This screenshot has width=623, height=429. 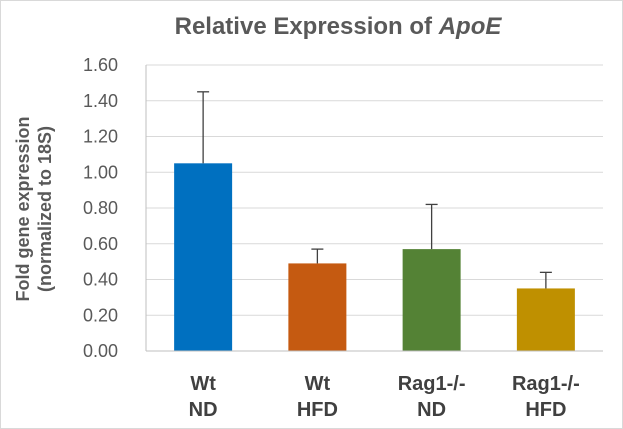 What do you see at coordinates (100, 315) in the screenshot?
I see `y-tick-label: 0.20` at bounding box center [100, 315].